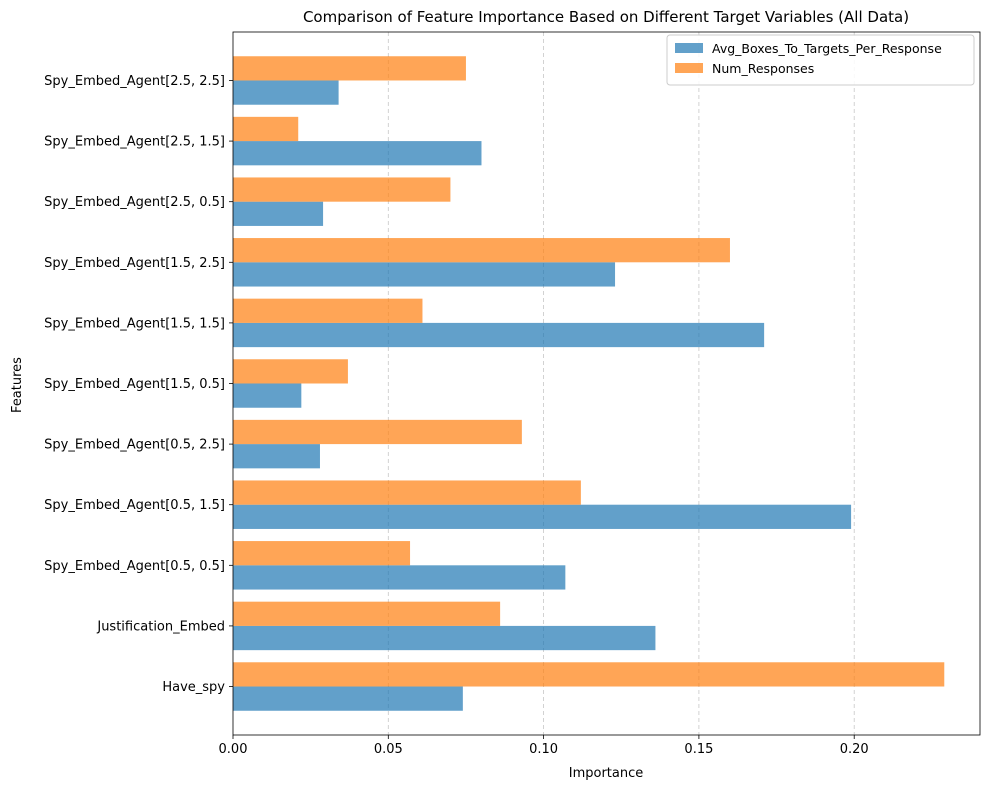  What do you see at coordinates (17, 385) in the screenshot?
I see `y-axis-label: Features` at bounding box center [17, 385].